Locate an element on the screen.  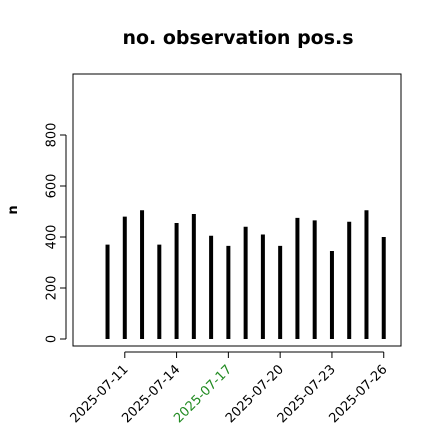
y-axis-label: n is located at coordinates (13, 209).